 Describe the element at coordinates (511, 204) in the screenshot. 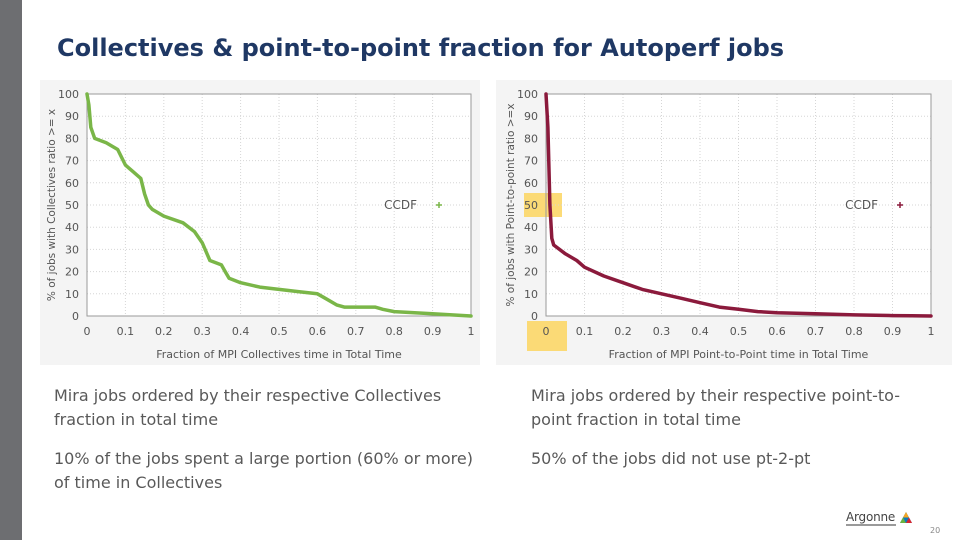

I see `y-axis-label: % of jobs with Point-to-point ratio >=x` at that location.